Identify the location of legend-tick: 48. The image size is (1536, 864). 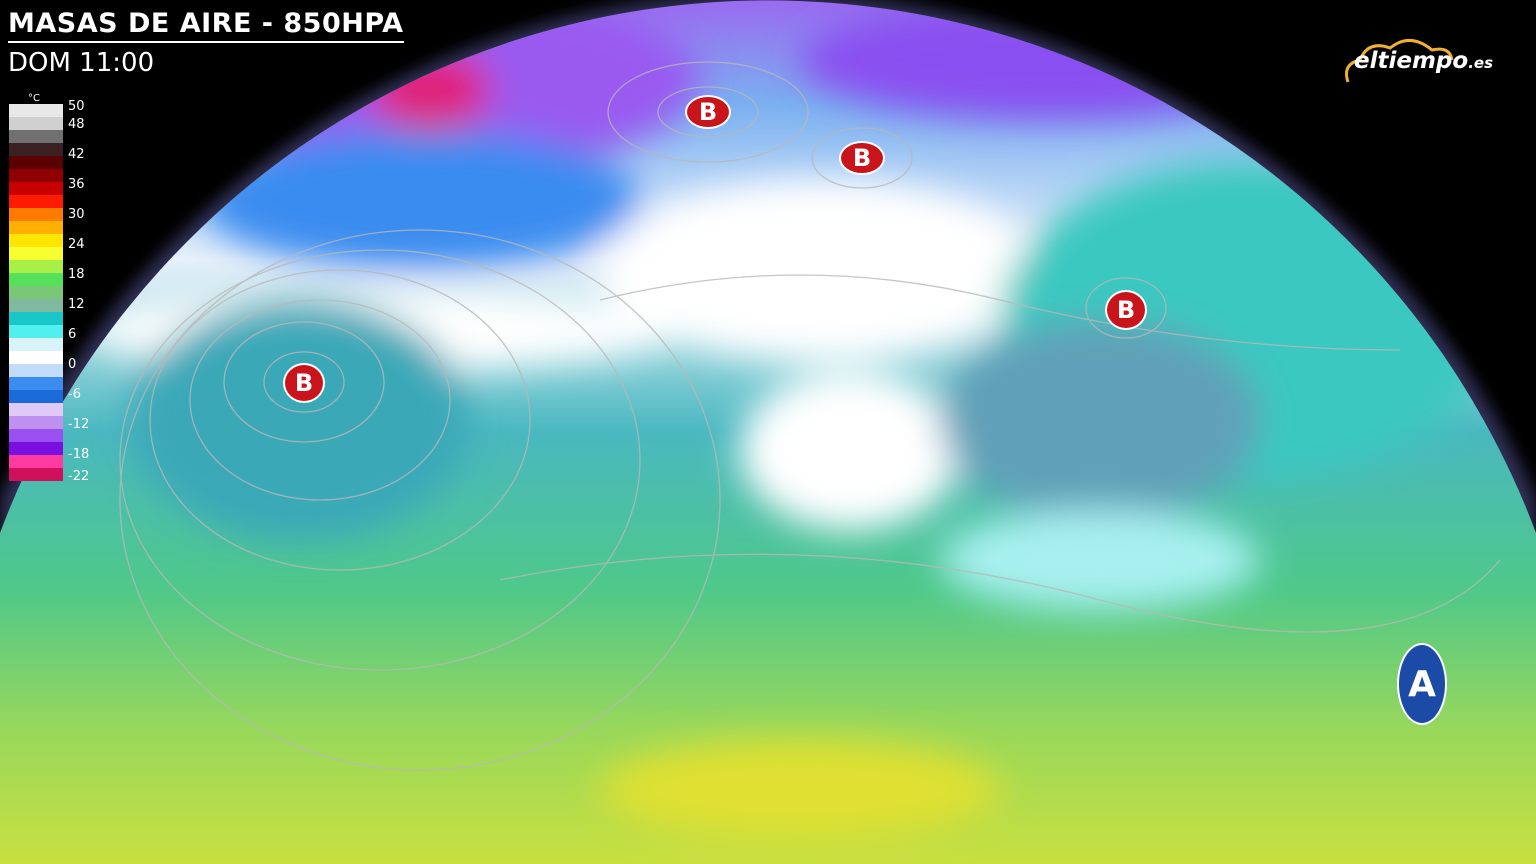
(76, 124).